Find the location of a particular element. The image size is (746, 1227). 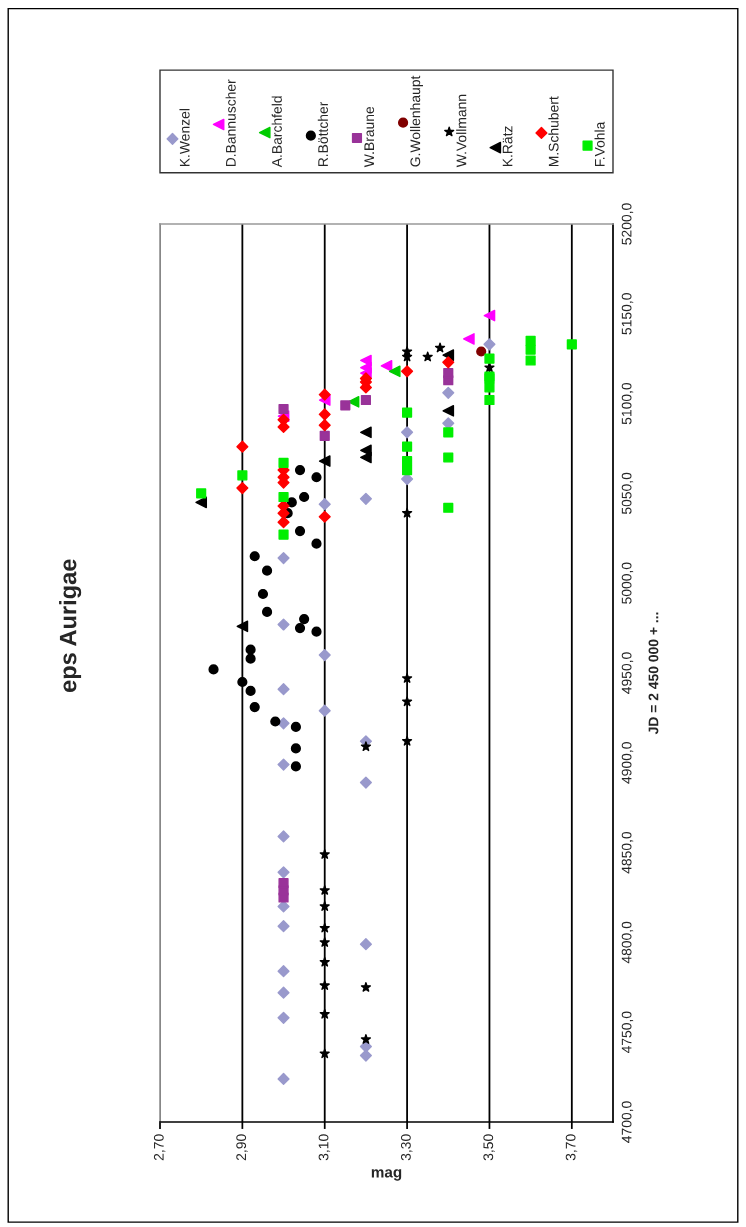

legend-label: A.Barchfeld is located at coordinates (276, 132).